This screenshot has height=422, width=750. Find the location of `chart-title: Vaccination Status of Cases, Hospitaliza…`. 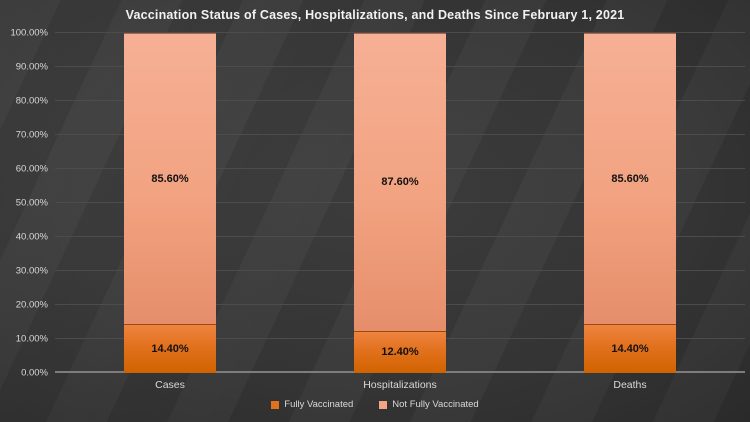

chart-title: Vaccination Status of Cases, Hospitaliza… is located at coordinates (375, 15).